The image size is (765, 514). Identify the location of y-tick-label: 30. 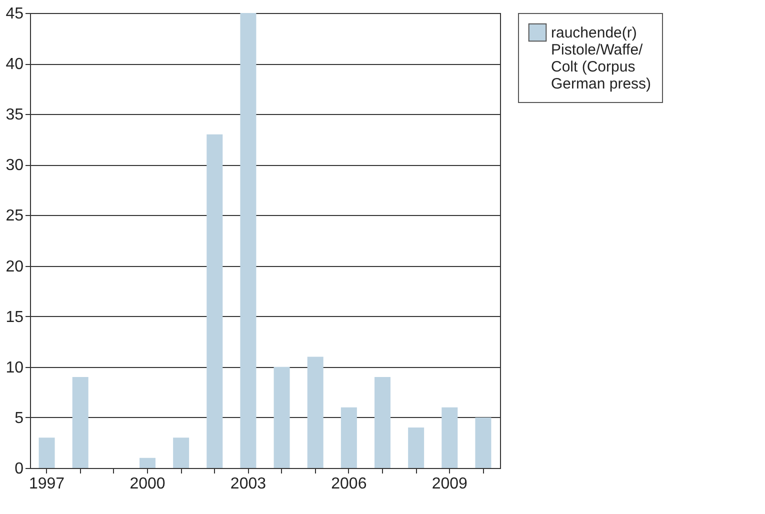
(15, 165).